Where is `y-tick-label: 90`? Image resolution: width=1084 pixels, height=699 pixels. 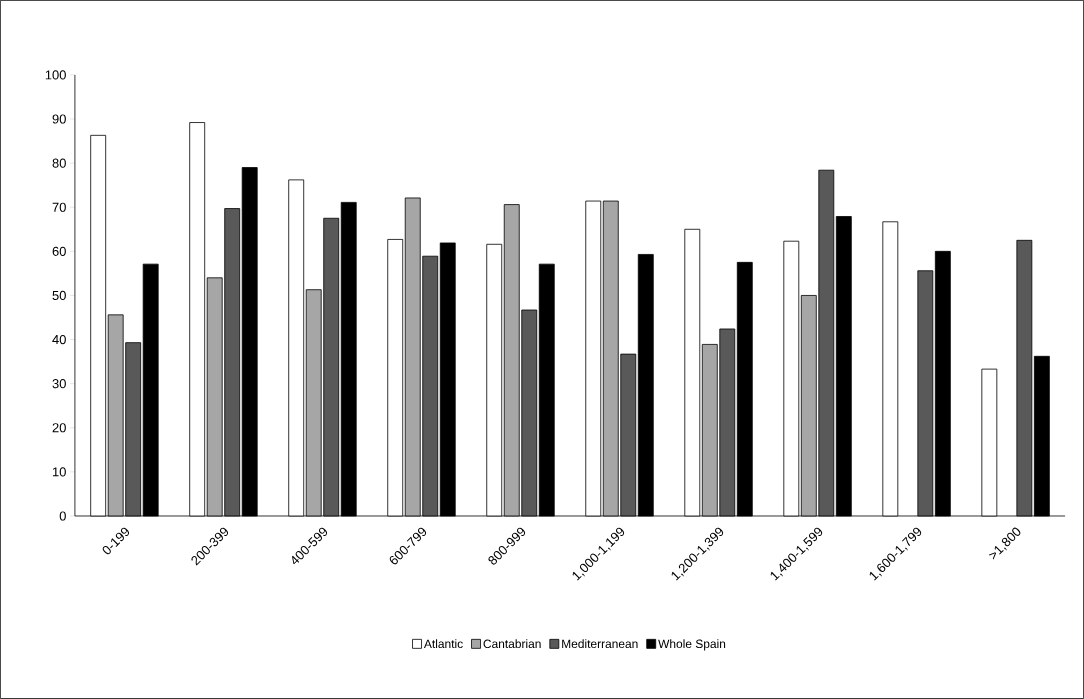
y-tick-label: 90 is located at coordinates (59, 119).